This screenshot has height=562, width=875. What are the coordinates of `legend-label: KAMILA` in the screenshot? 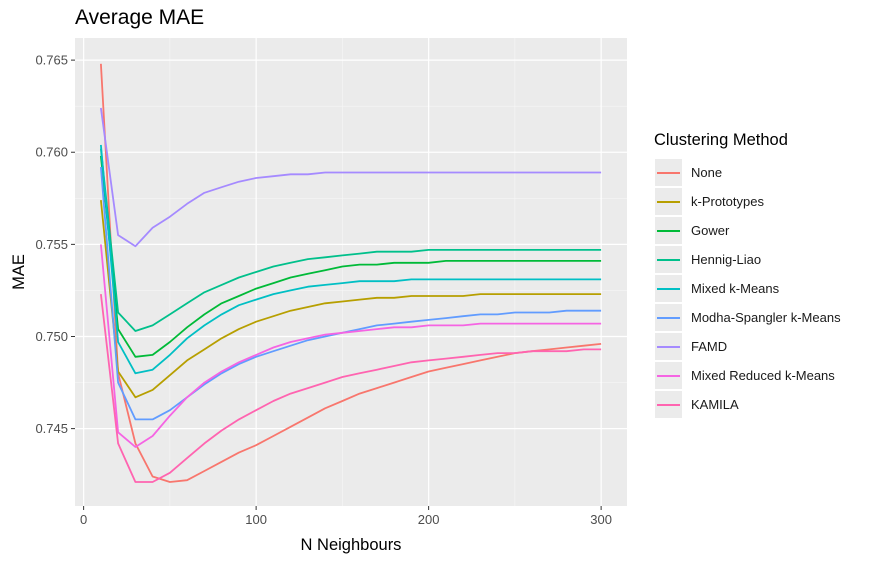 It's located at (715, 404).